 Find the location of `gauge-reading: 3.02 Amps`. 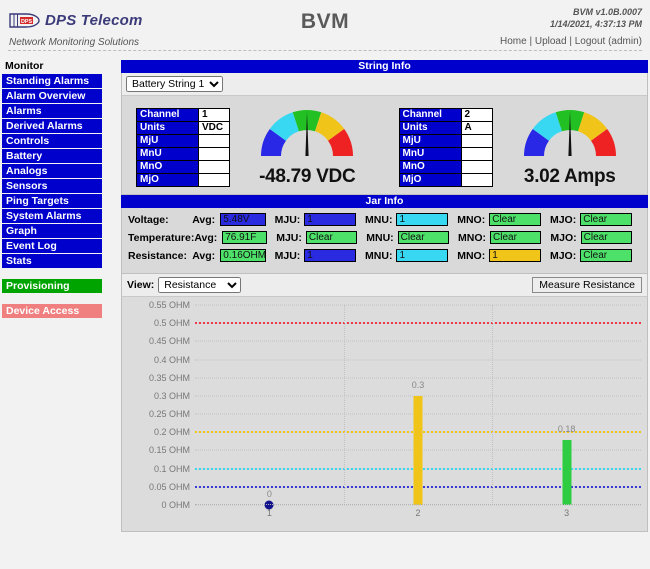

gauge-reading: 3.02 Amps is located at coordinates (569, 176).